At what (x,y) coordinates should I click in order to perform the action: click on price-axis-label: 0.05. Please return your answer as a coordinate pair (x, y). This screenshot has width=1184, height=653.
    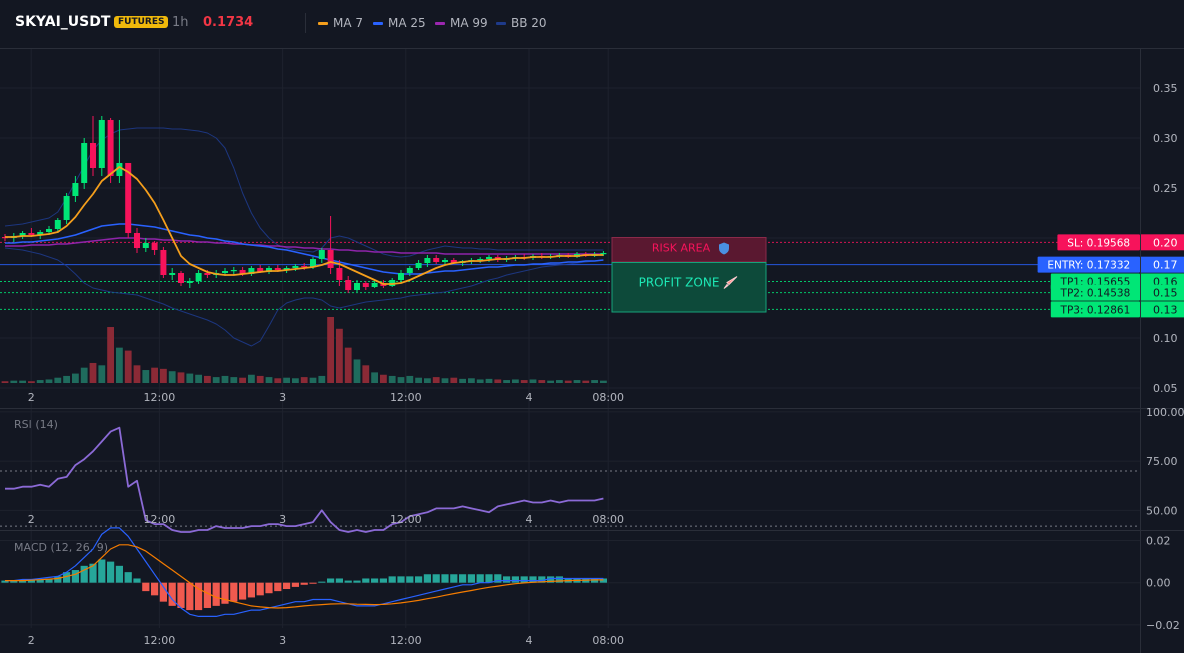
    Looking at the image, I should click on (1165, 388).